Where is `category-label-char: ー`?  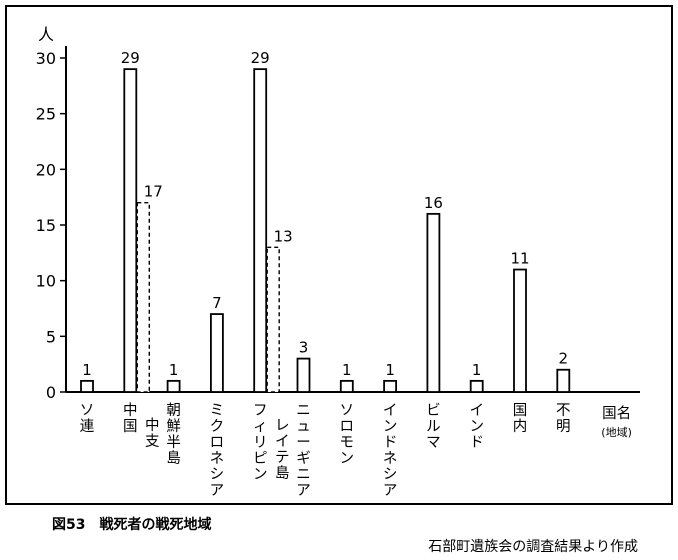 category-label-char: ー is located at coordinates (303, 443).